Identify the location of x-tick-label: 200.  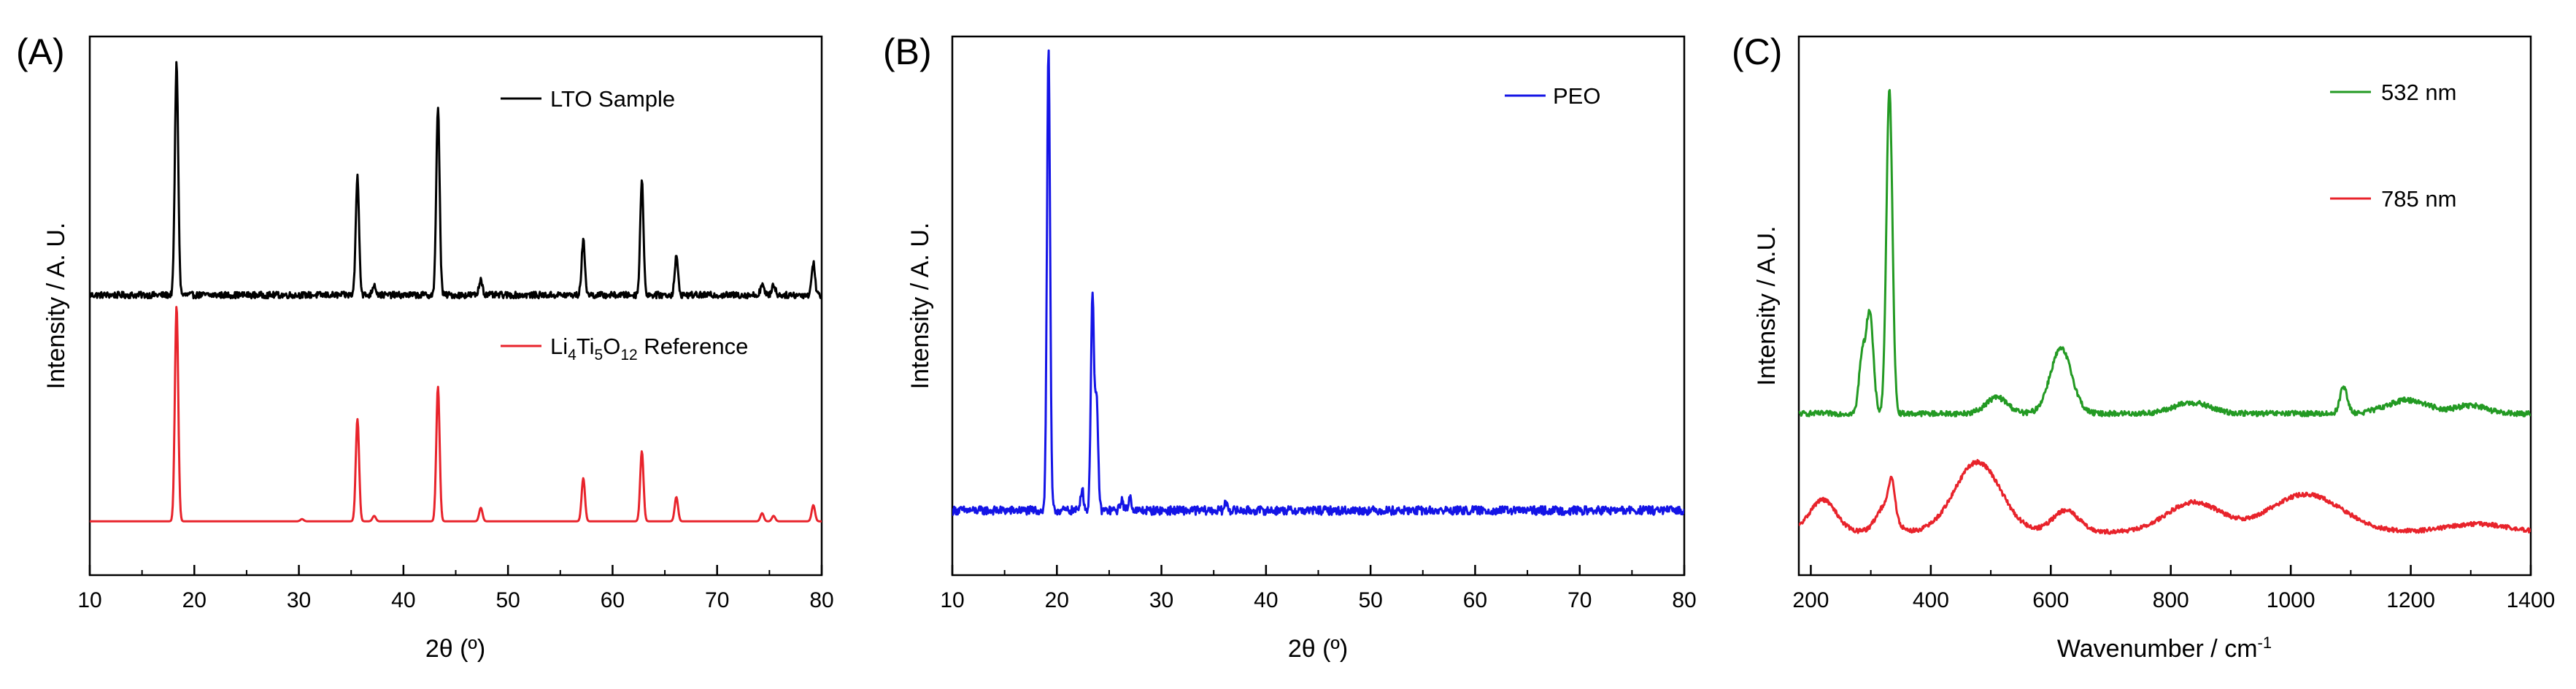
(1810, 600).